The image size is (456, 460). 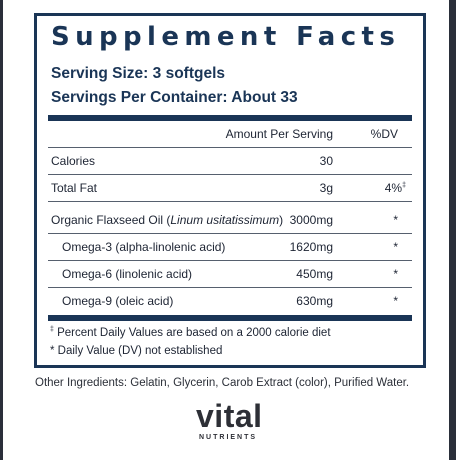 What do you see at coordinates (127, 274) in the screenshot?
I see `nutrient-name: Omega-6 (linolenic acid)` at bounding box center [127, 274].